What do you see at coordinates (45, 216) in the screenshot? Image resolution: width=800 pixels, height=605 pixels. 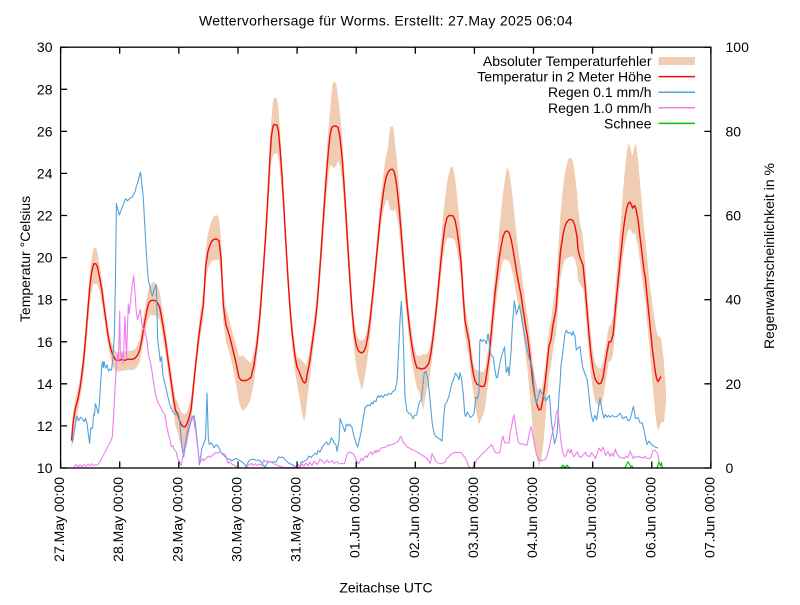 I see `svg-text: 22` at bounding box center [45, 216].